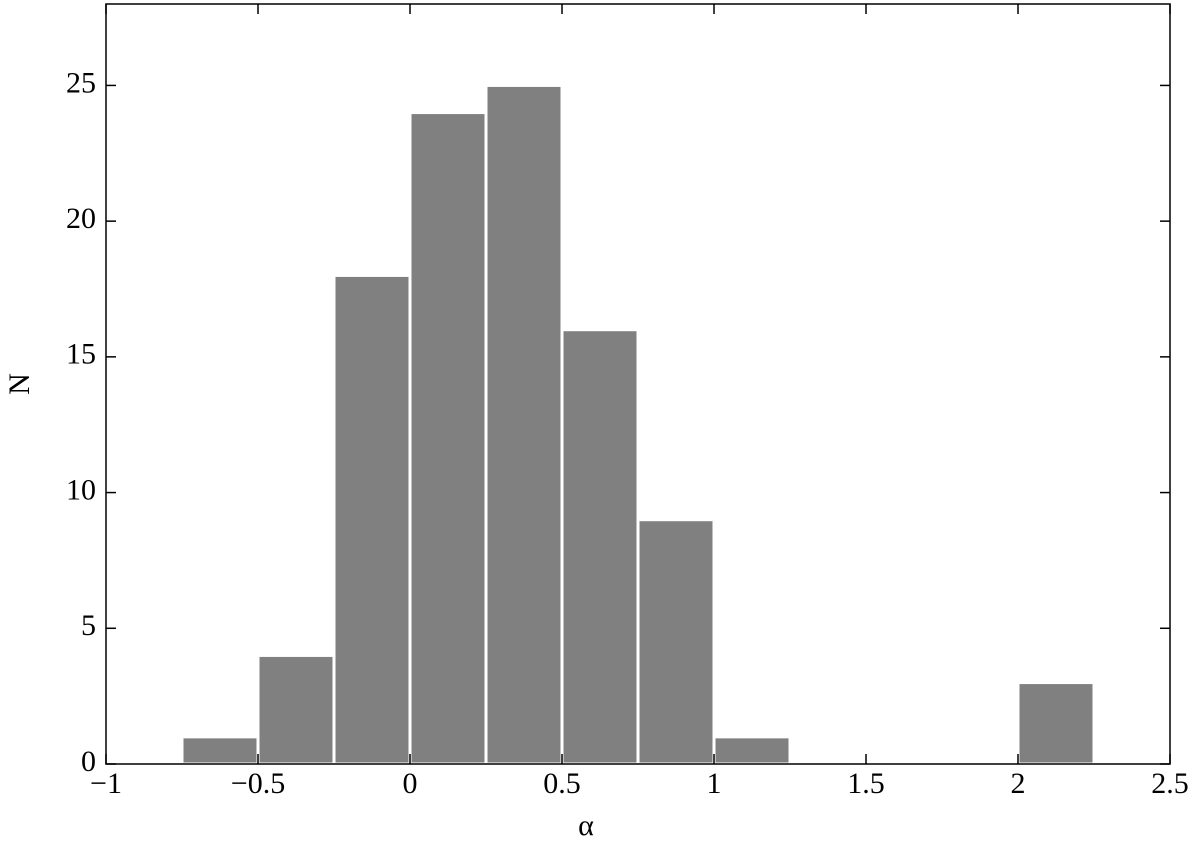  I want to click on y-tick-label: 10, so click(81, 489).